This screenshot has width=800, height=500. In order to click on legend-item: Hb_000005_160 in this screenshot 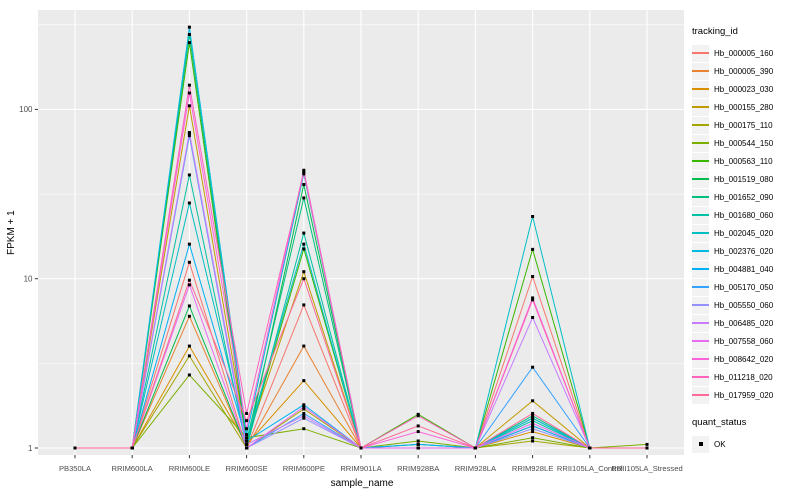, I will do `click(745, 53)`.